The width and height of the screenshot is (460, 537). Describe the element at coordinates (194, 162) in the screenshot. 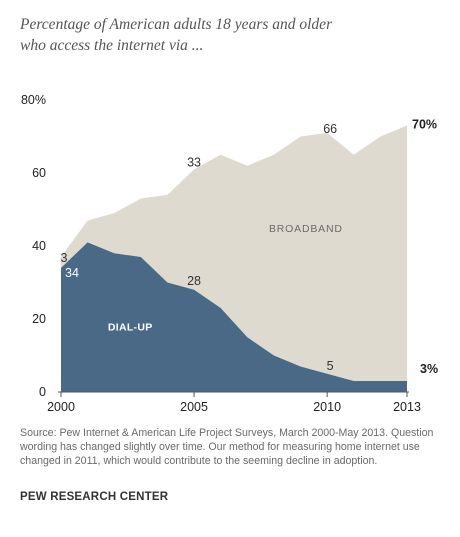

I see `data-label: 33` at that location.